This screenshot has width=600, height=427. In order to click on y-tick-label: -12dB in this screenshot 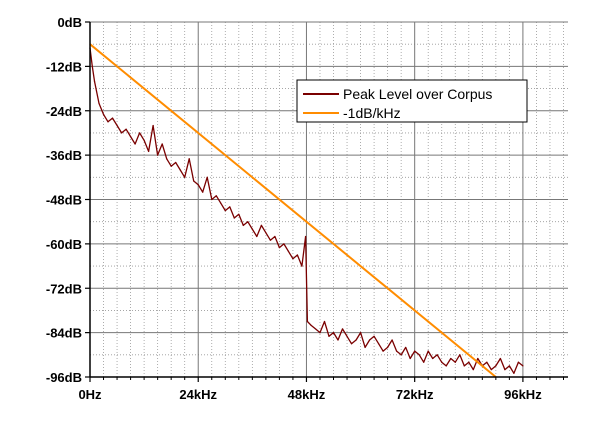, I will do `click(64, 66)`.